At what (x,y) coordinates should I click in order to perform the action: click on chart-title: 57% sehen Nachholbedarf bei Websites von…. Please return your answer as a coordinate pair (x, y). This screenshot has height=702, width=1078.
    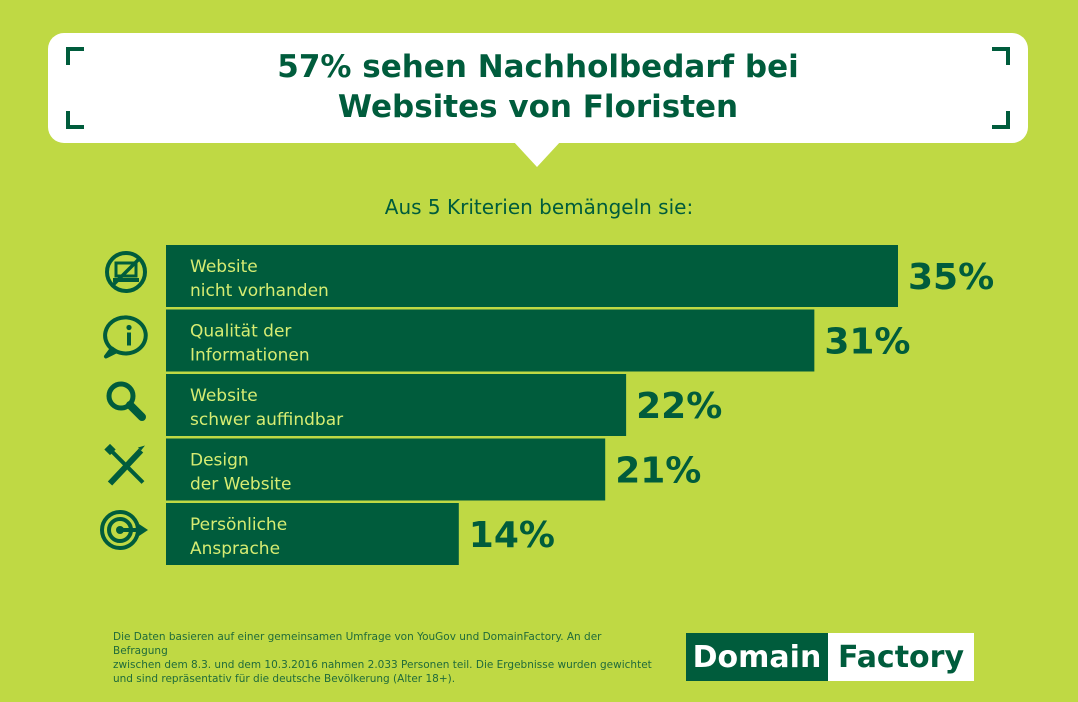
    Looking at the image, I should click on (538, 87).